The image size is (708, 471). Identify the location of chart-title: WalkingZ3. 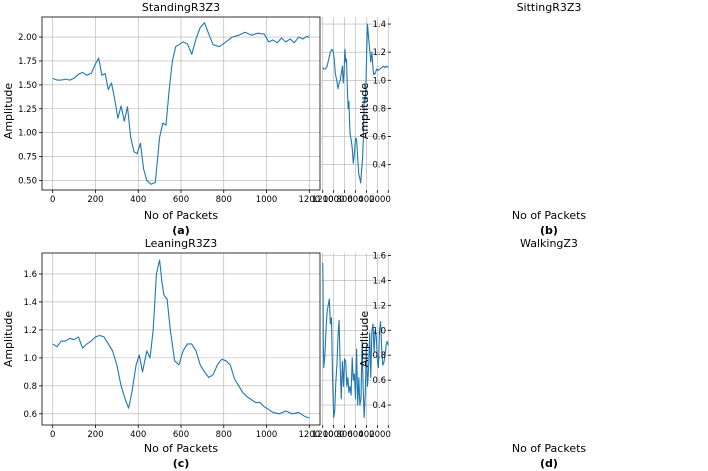
(549, 243).